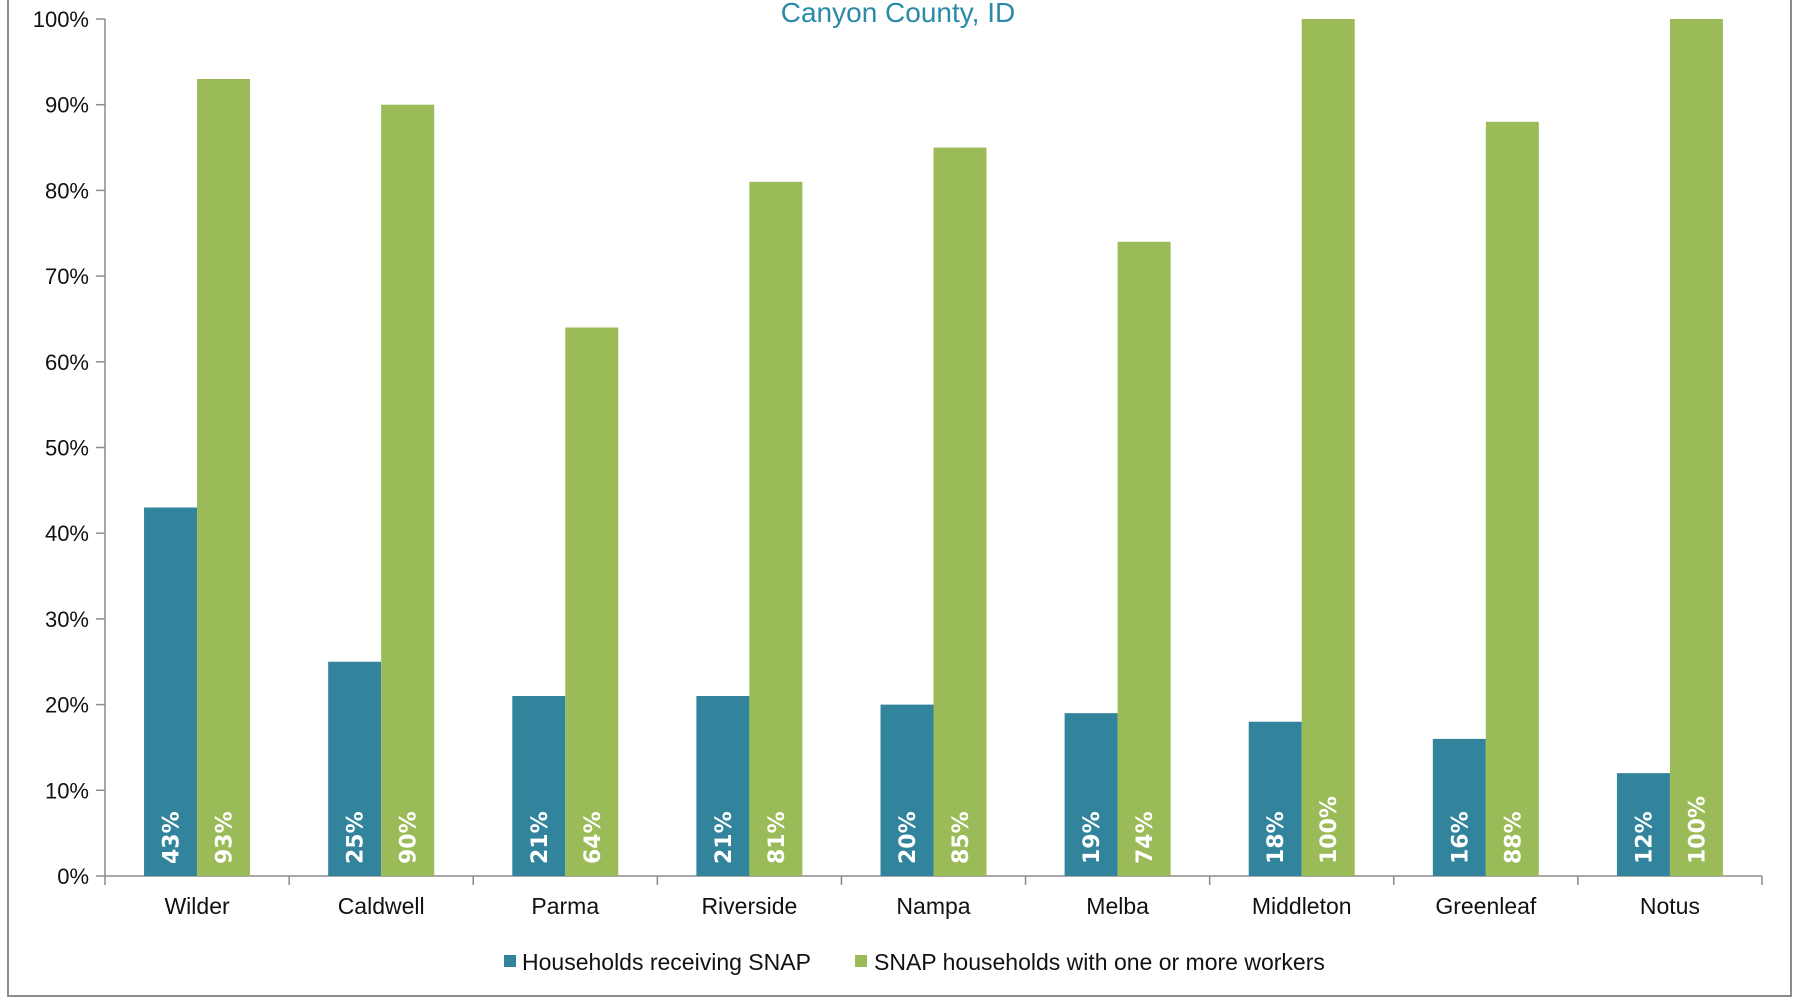  I want to click on data-label: 93%, so click(225, 837).